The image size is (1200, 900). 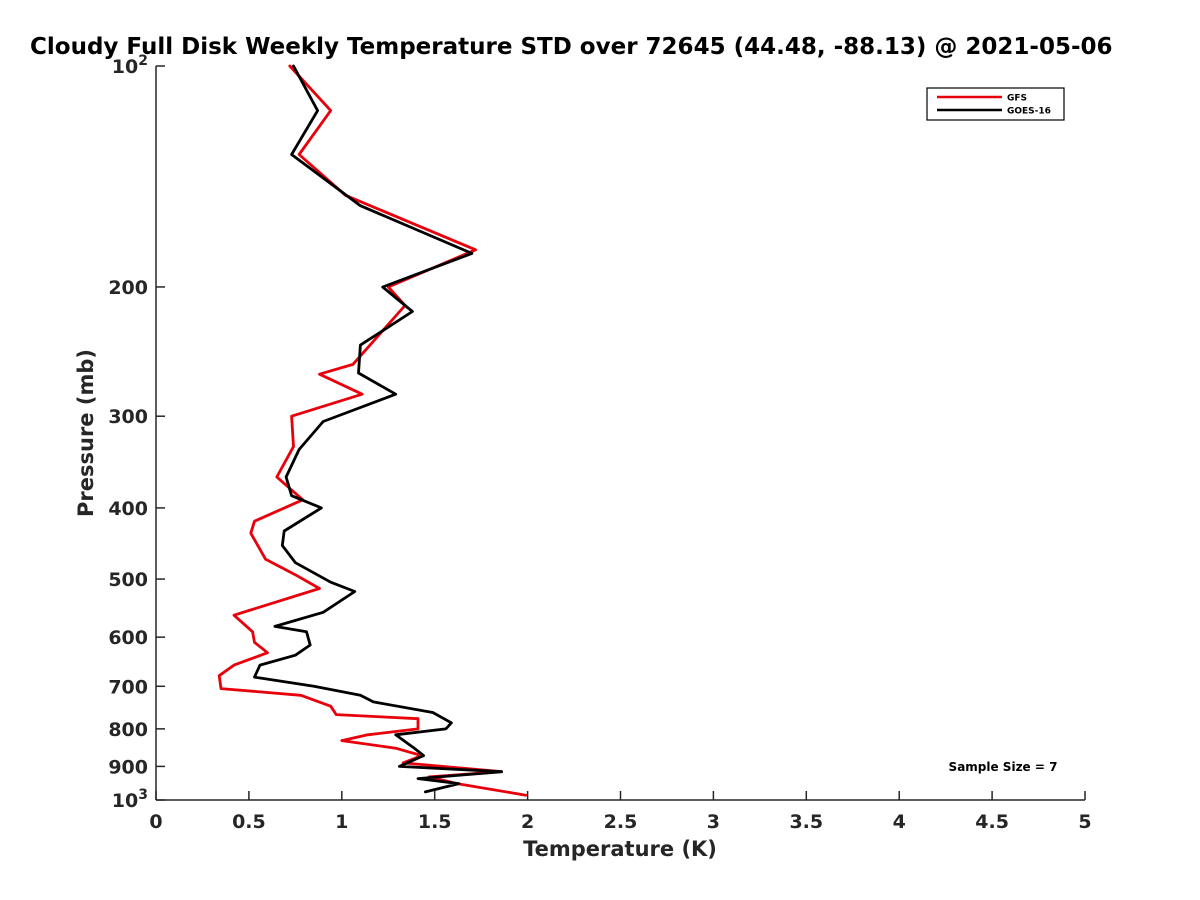 I want to click on y-tick-label-base: 800, so click(x=128, y=730).